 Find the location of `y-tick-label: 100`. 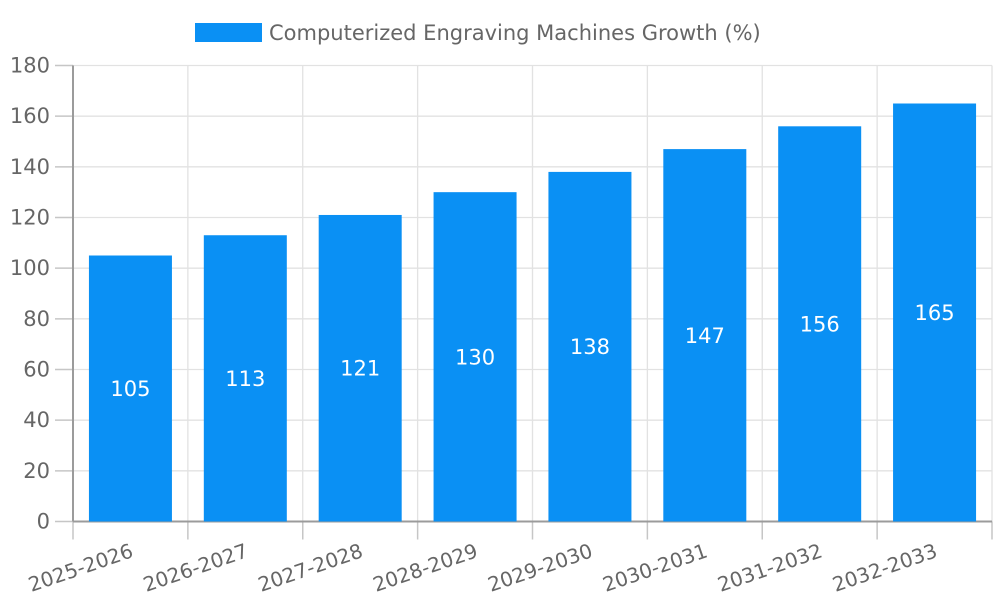

y-tick-label: 100 is located at coordinates (30, 268).